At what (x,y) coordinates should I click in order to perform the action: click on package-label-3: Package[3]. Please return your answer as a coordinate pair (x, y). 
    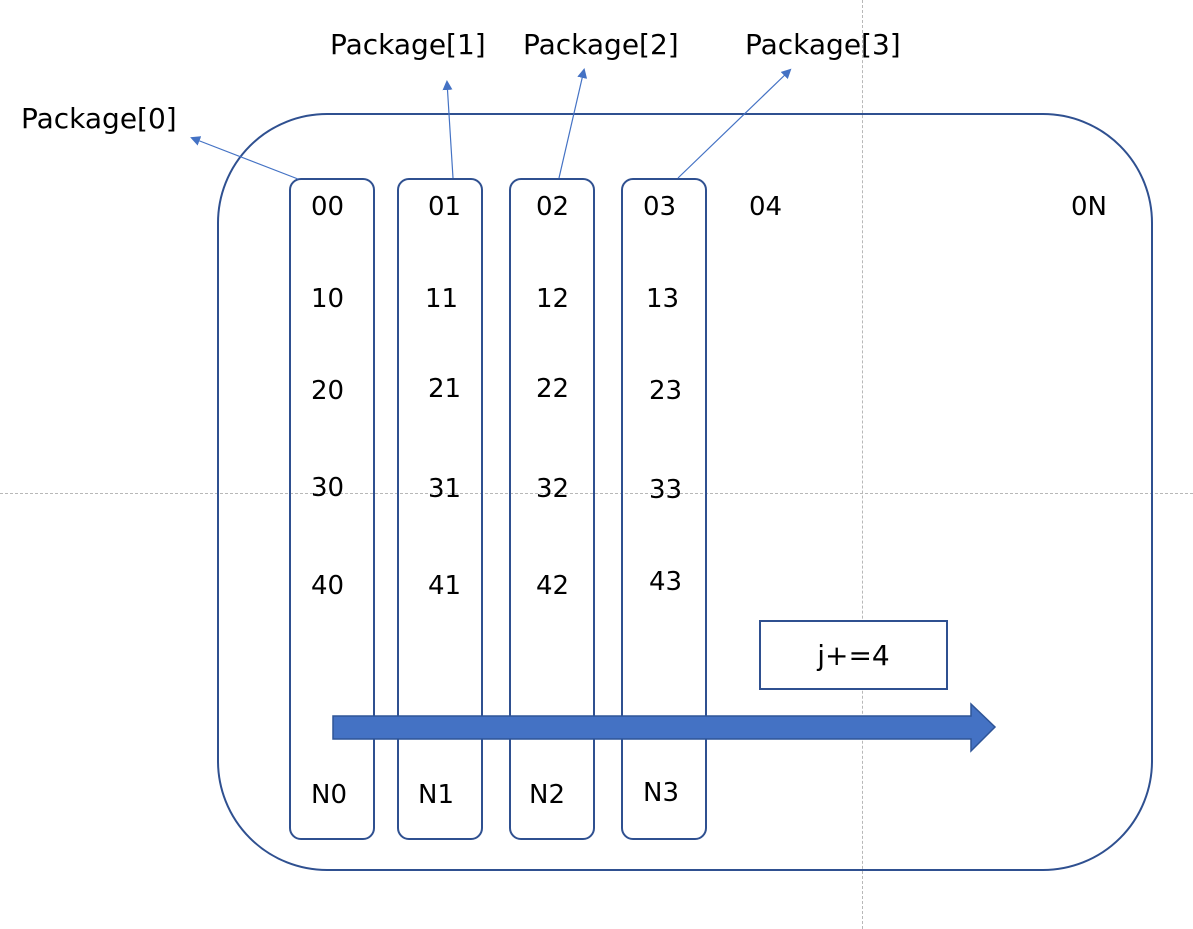
    Looking at the image, I should click on (823, 44).